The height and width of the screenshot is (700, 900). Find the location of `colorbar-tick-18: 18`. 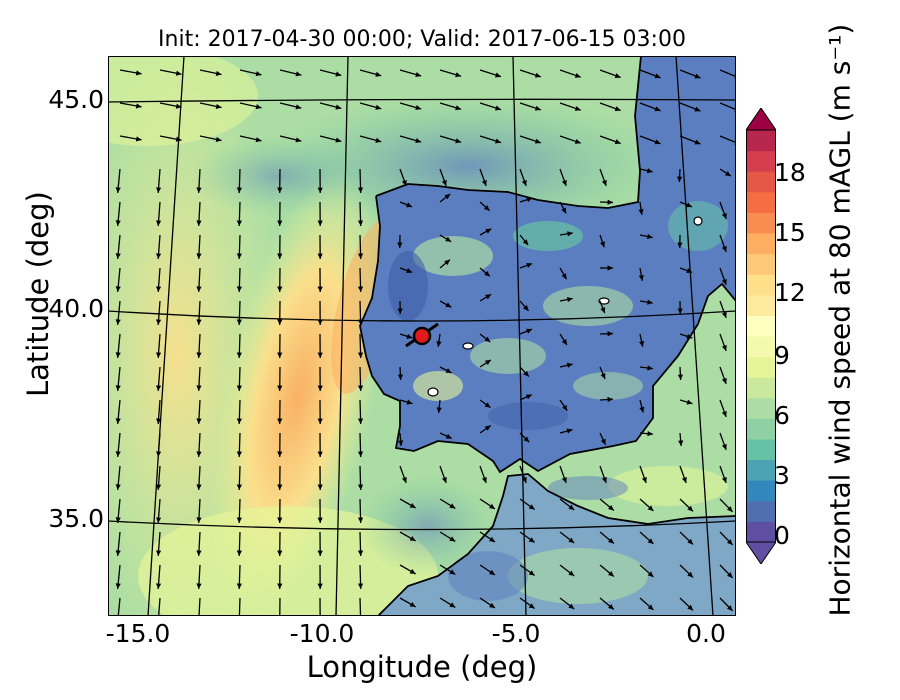

colorbar-tick-18: 18 is located at coordinates (790, 172).